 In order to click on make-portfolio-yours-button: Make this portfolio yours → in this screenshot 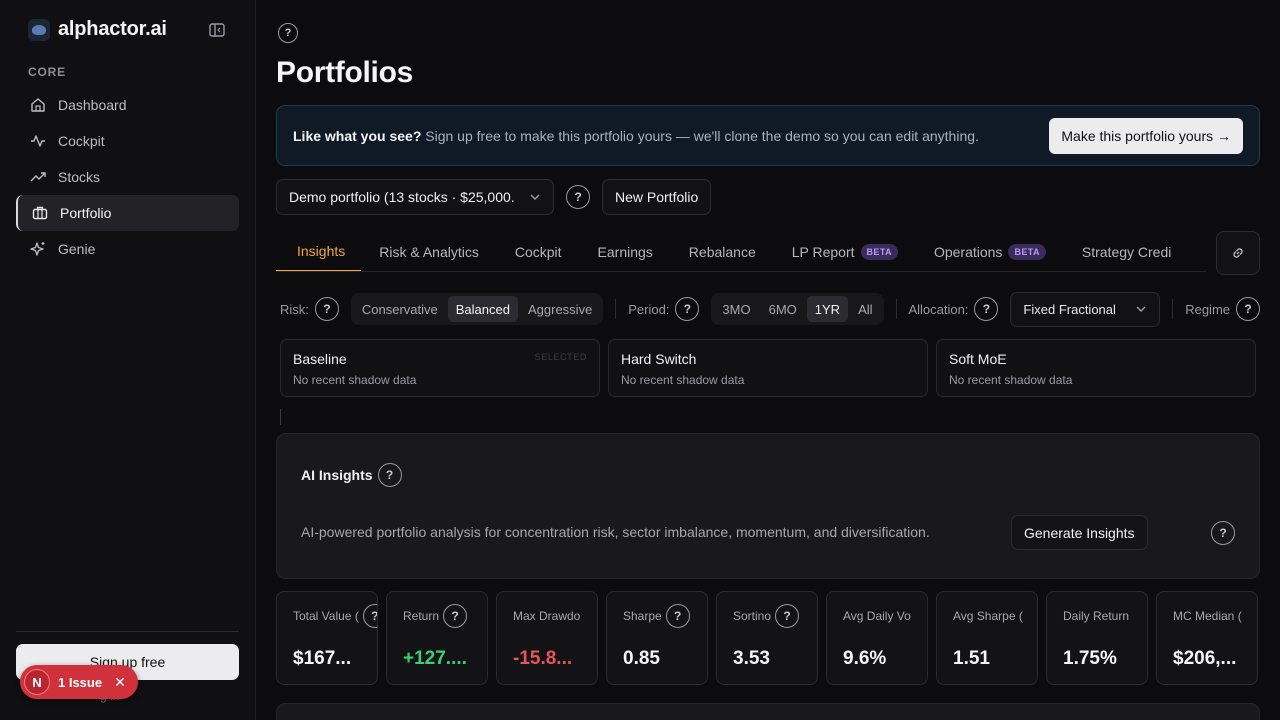, I will do `click(1146, 135)`.